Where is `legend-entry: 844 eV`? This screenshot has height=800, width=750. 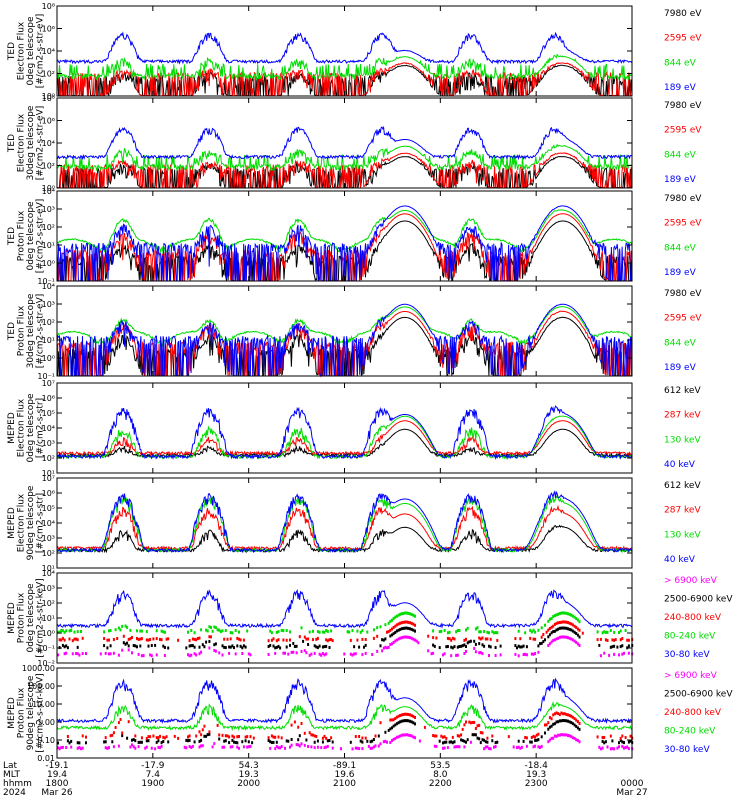 legend-entry: 844 eV is located at coordinates (680, 155).